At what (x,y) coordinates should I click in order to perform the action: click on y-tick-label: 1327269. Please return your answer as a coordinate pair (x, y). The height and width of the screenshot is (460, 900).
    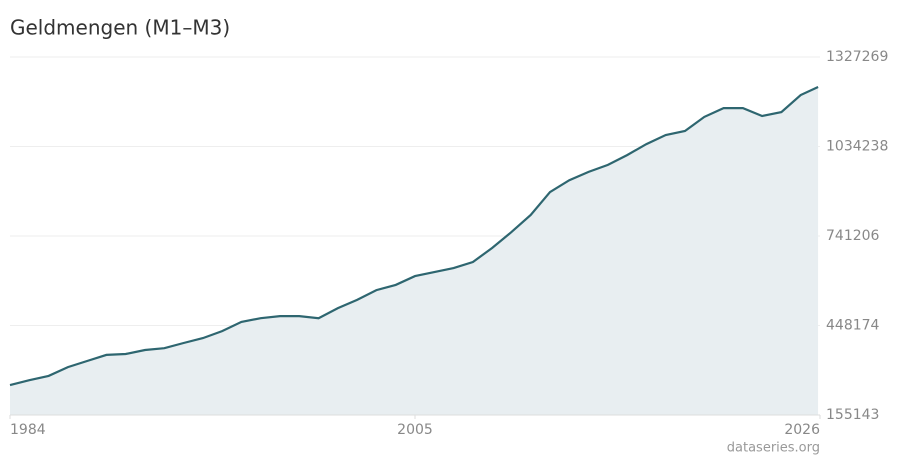
    Looking at the image, I should click on (857, 57).